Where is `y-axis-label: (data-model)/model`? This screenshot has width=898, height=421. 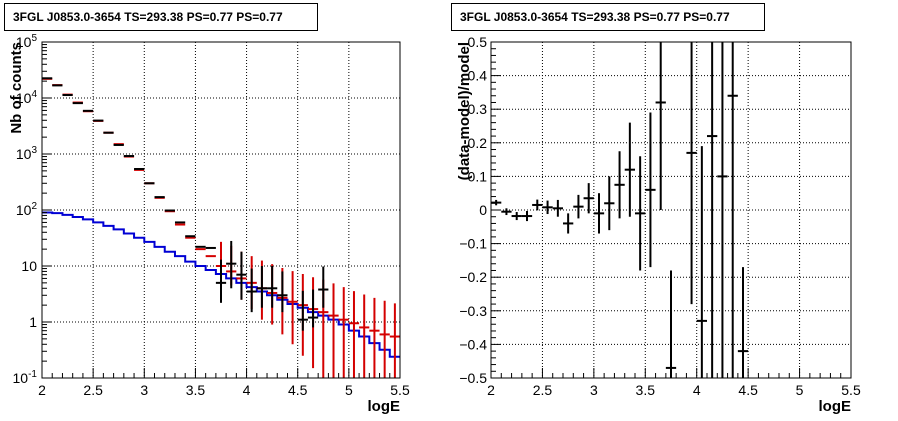
y-axis-label: (data-model)/model is located at coordinates (464, 111).